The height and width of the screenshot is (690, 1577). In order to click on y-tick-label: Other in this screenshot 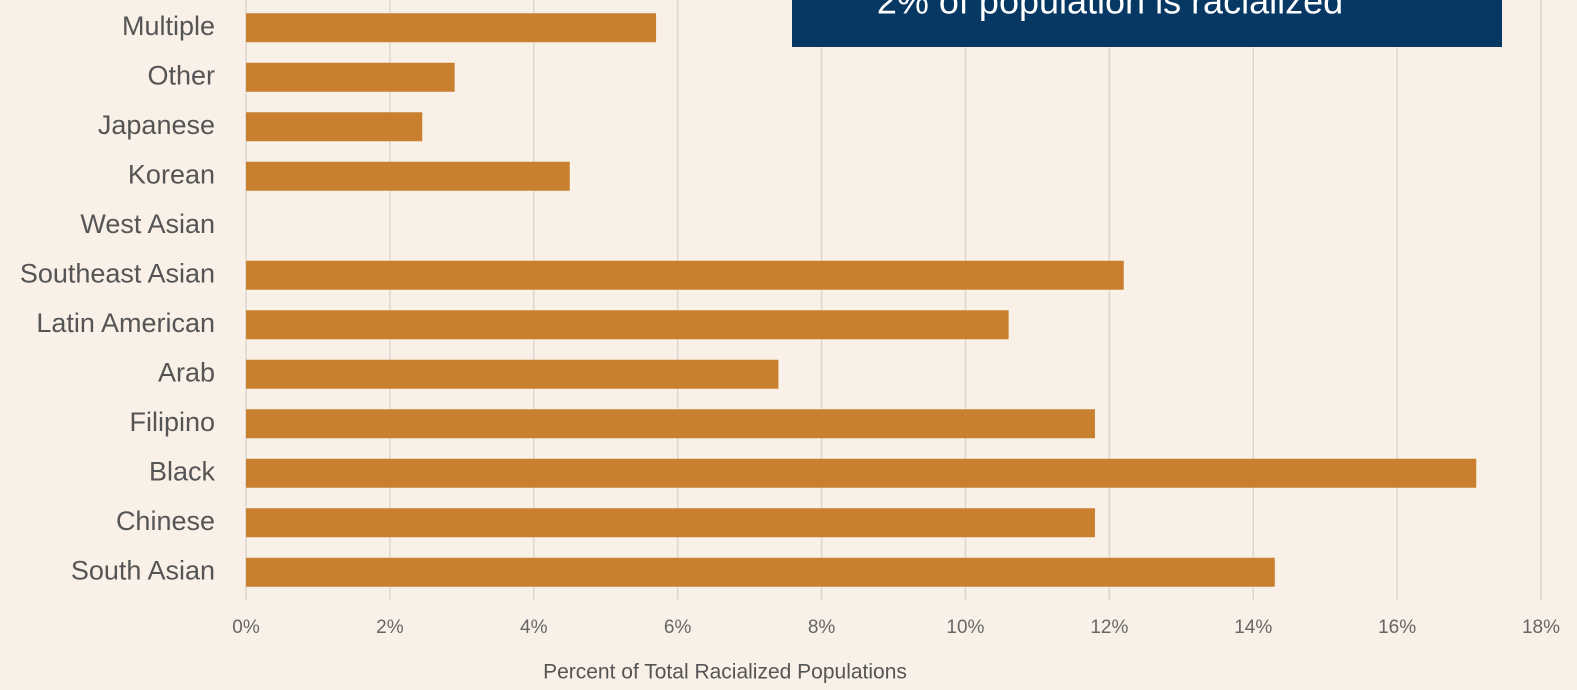, I will do `click(181, 75)`.